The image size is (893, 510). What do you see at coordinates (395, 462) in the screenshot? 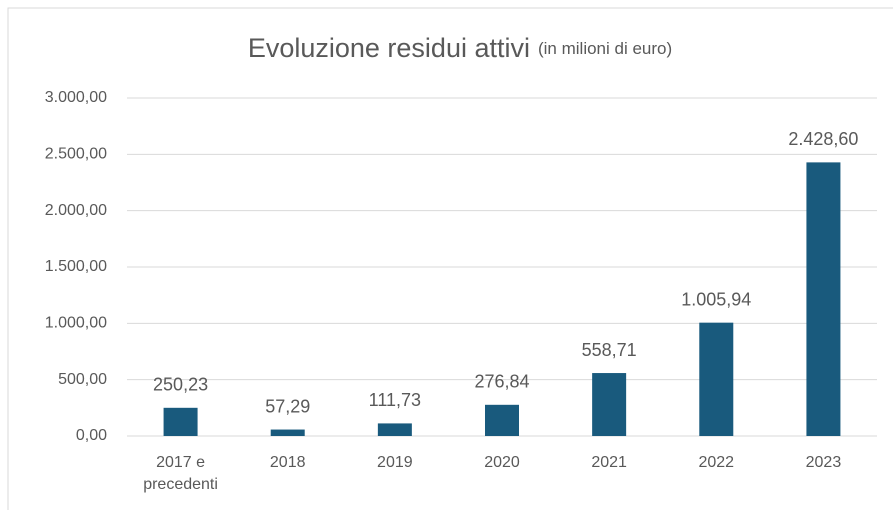
I see `x-tick-label: 2019` at bounding box center [395, 462].